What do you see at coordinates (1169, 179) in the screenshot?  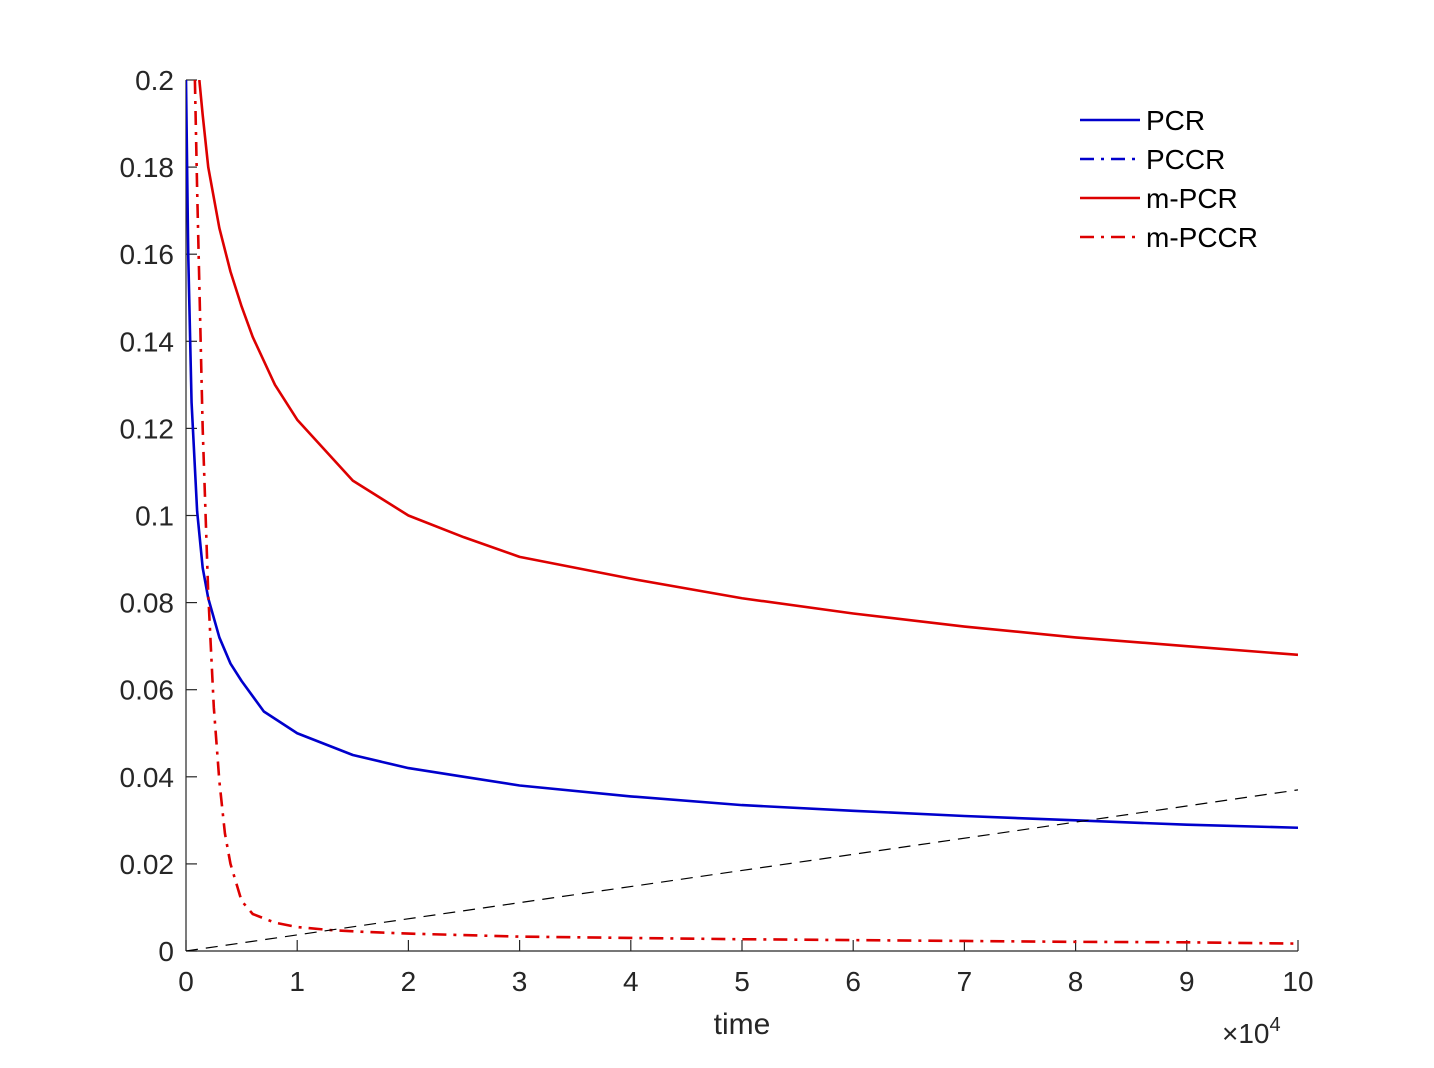 I see `legend: PCR PCCR m-PCR m-PCCR` at bounding box center [1169, 179].